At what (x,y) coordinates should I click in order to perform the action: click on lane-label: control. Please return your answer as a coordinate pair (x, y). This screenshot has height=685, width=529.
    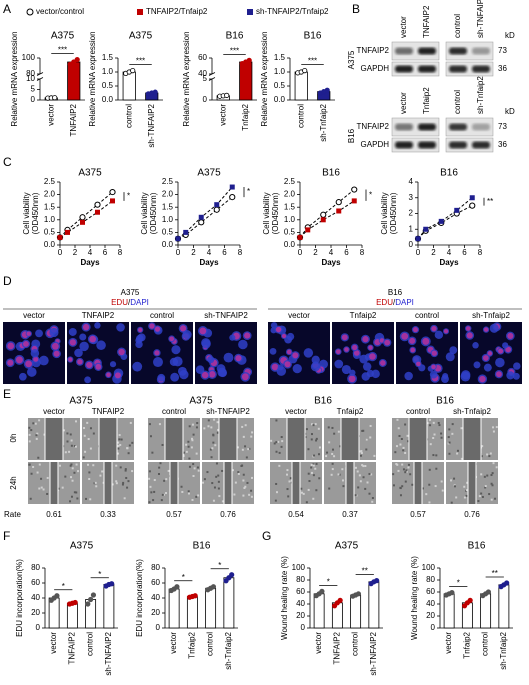
    Looking at the image, I should click on (174, 411).